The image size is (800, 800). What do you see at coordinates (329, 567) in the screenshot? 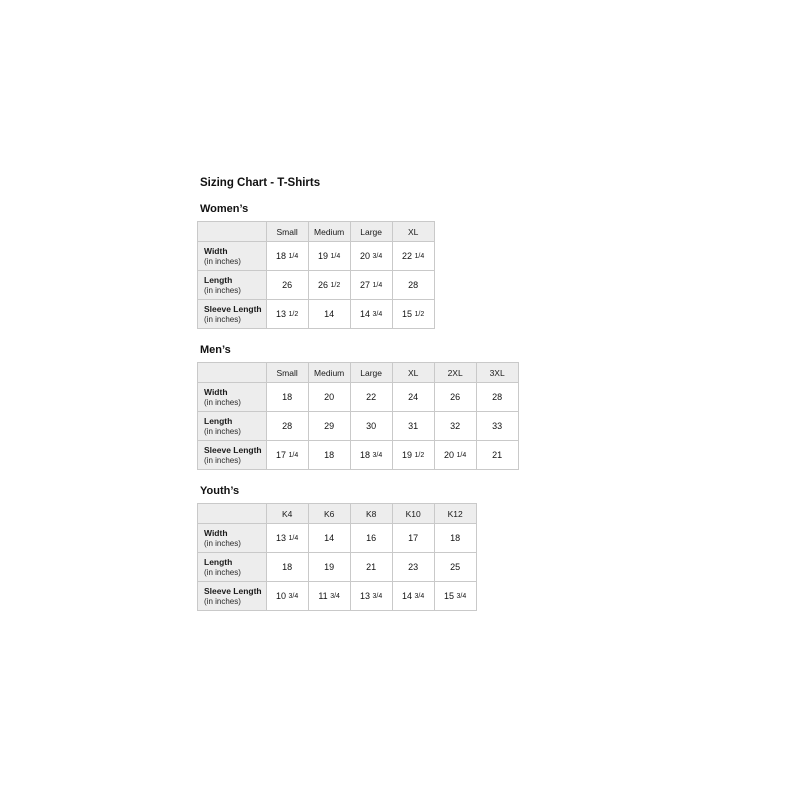
I see `size-value-cell: 19` at bounding box center [329, 567].